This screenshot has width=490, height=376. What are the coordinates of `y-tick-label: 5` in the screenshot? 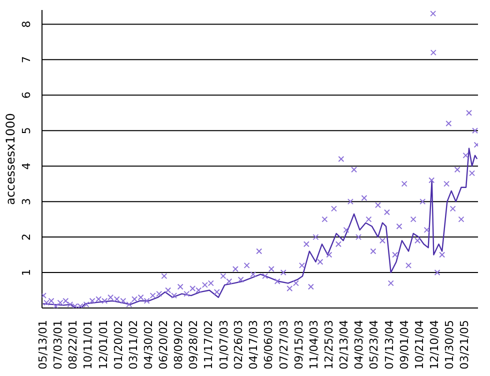 It's located at (26, 130).